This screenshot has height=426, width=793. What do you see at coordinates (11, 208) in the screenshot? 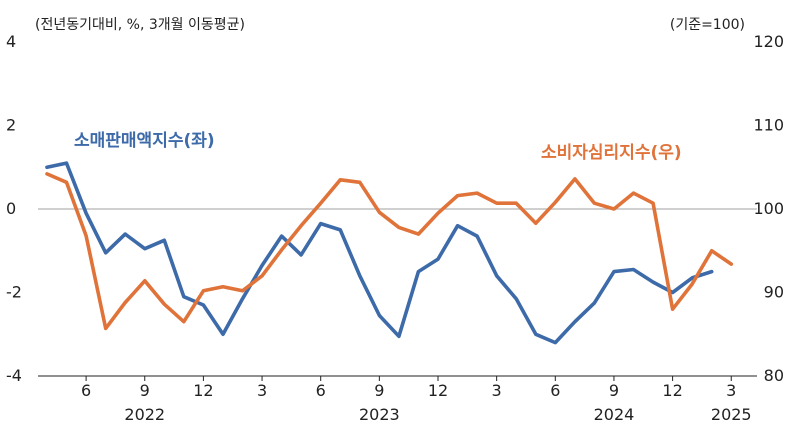
I see `left-axis-tick-label: 0` at bounding box center [11, 208].